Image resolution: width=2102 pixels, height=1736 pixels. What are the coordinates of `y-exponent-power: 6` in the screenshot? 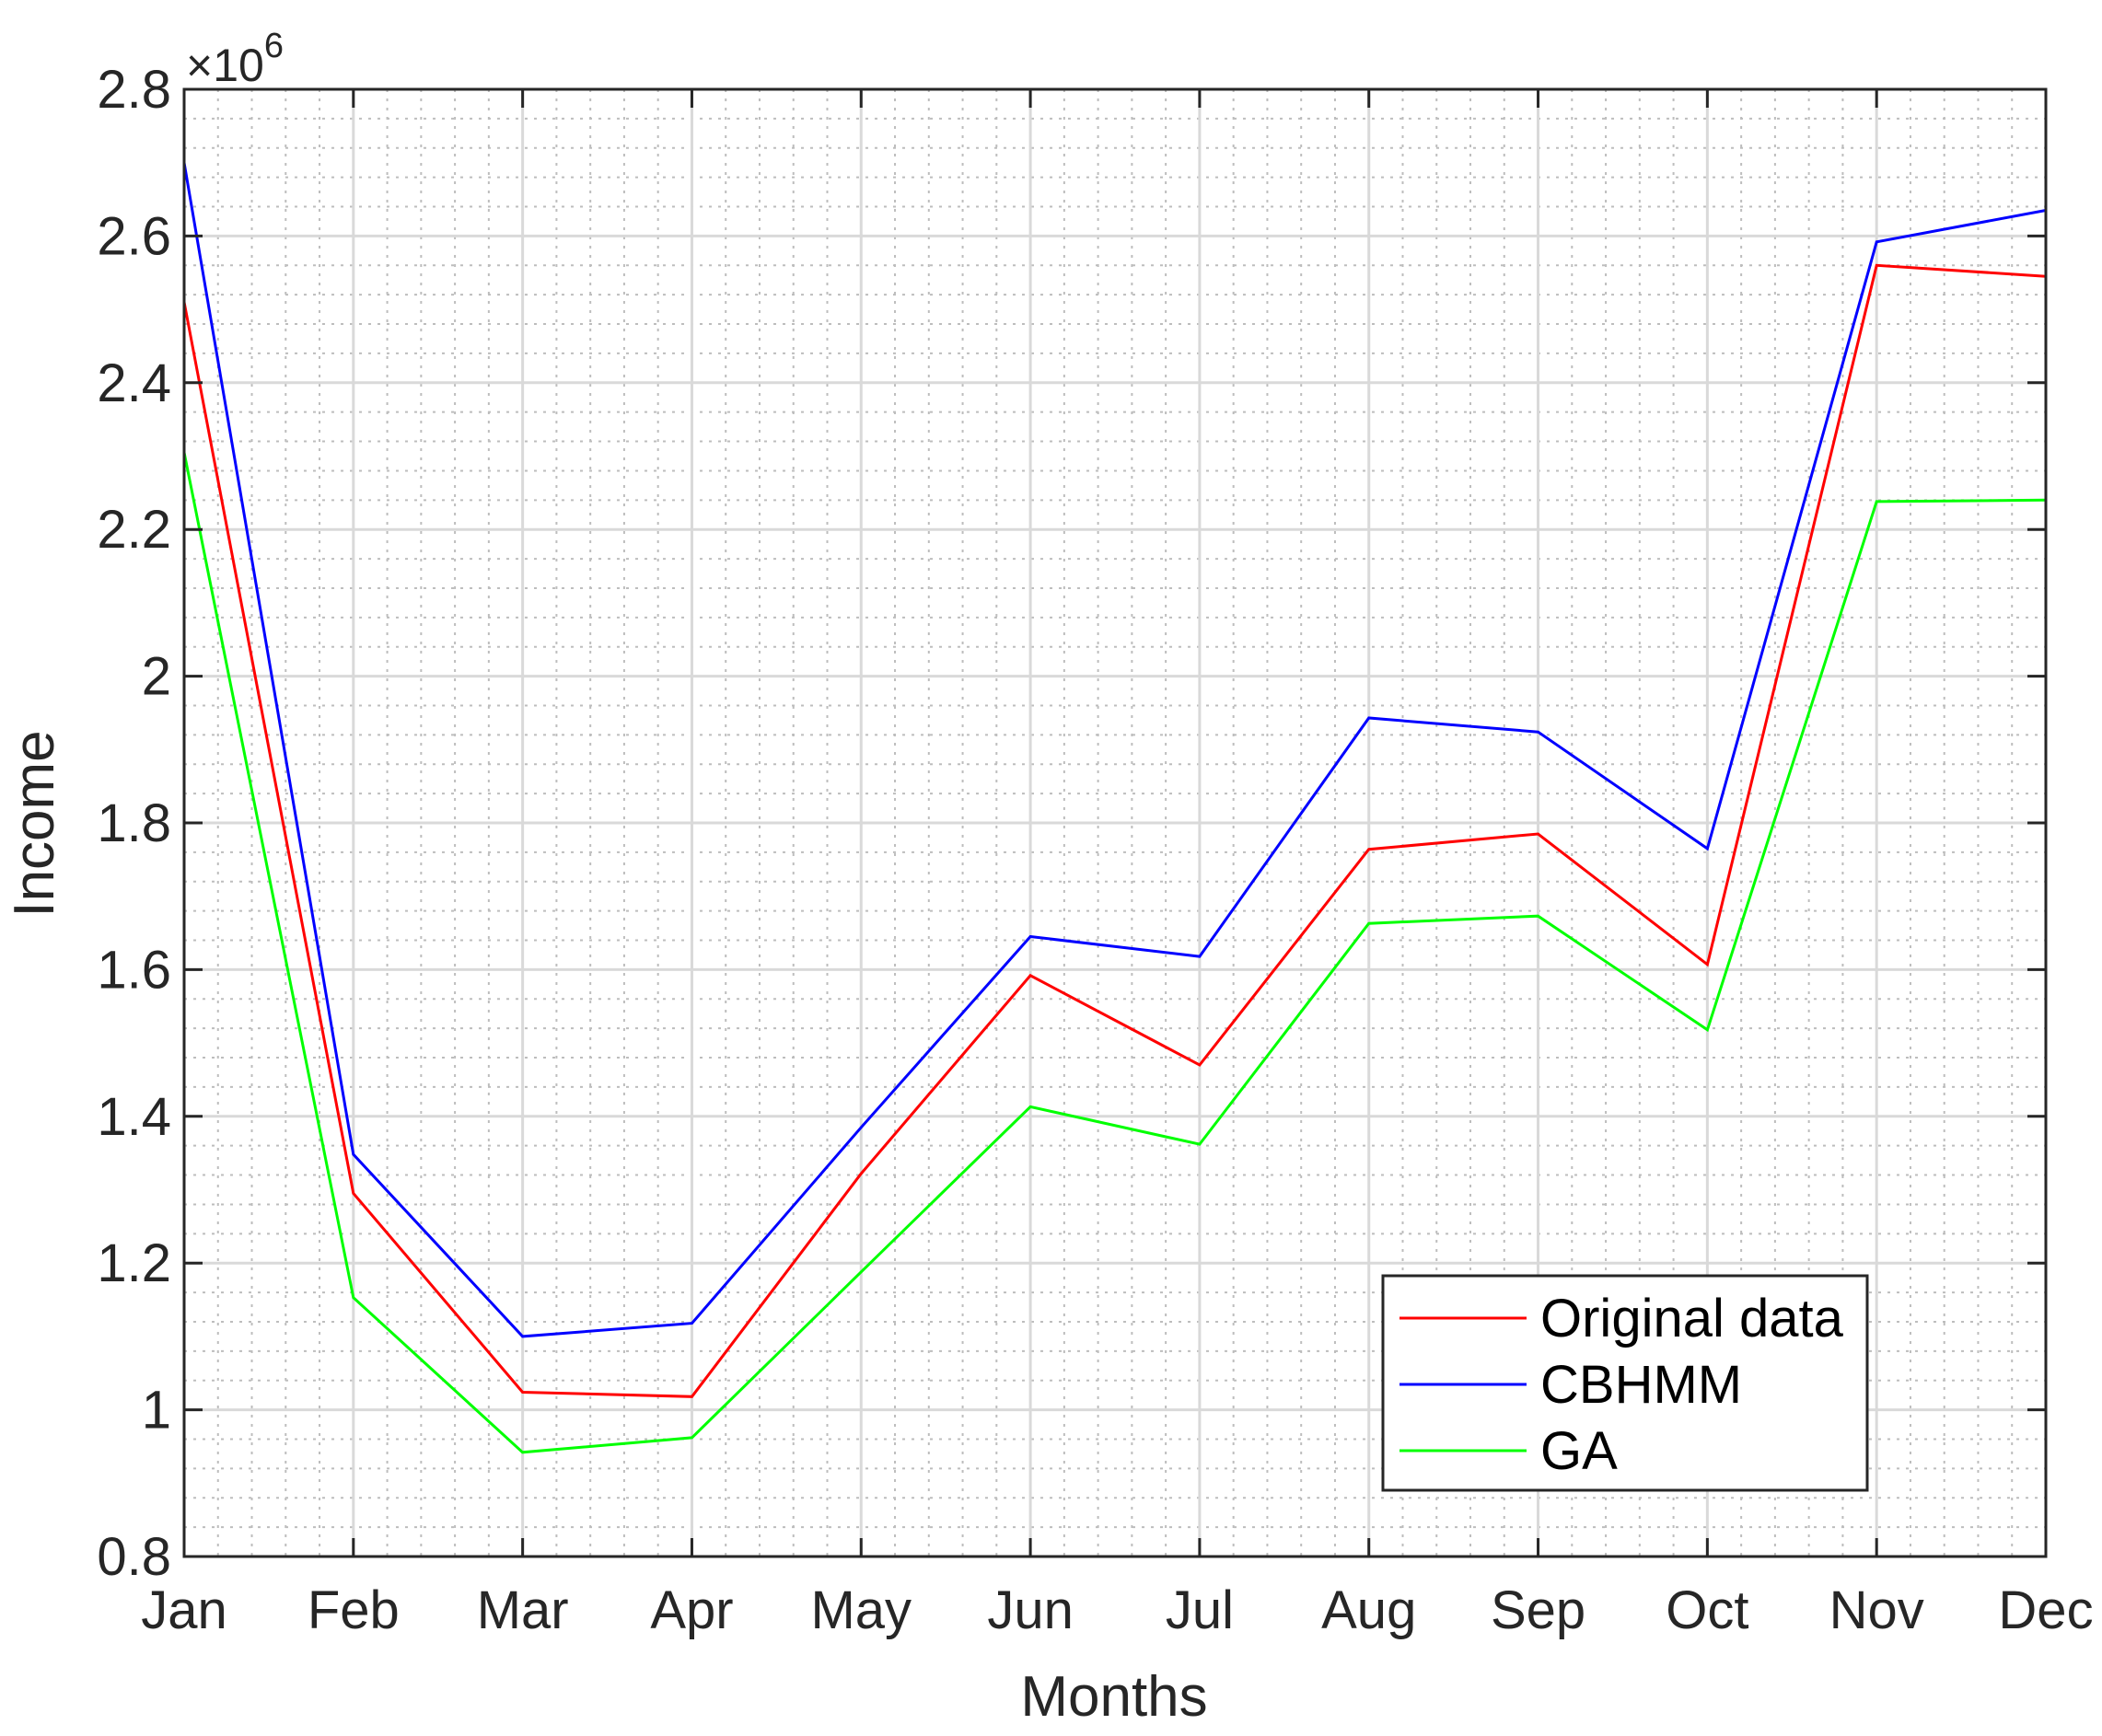 It's located at (274, 46).